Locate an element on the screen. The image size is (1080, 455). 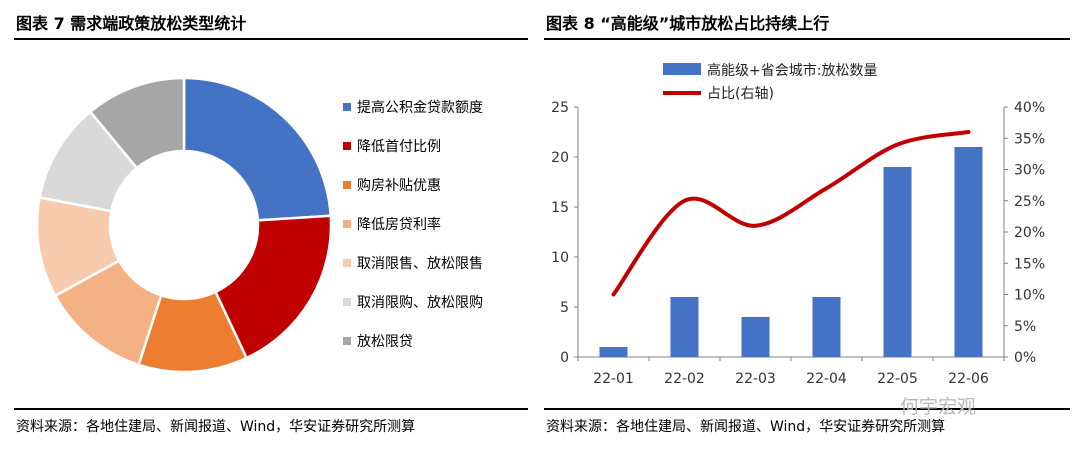
donut-legend-label: 购房补贴优惠 is located at coordinates (399, 186).